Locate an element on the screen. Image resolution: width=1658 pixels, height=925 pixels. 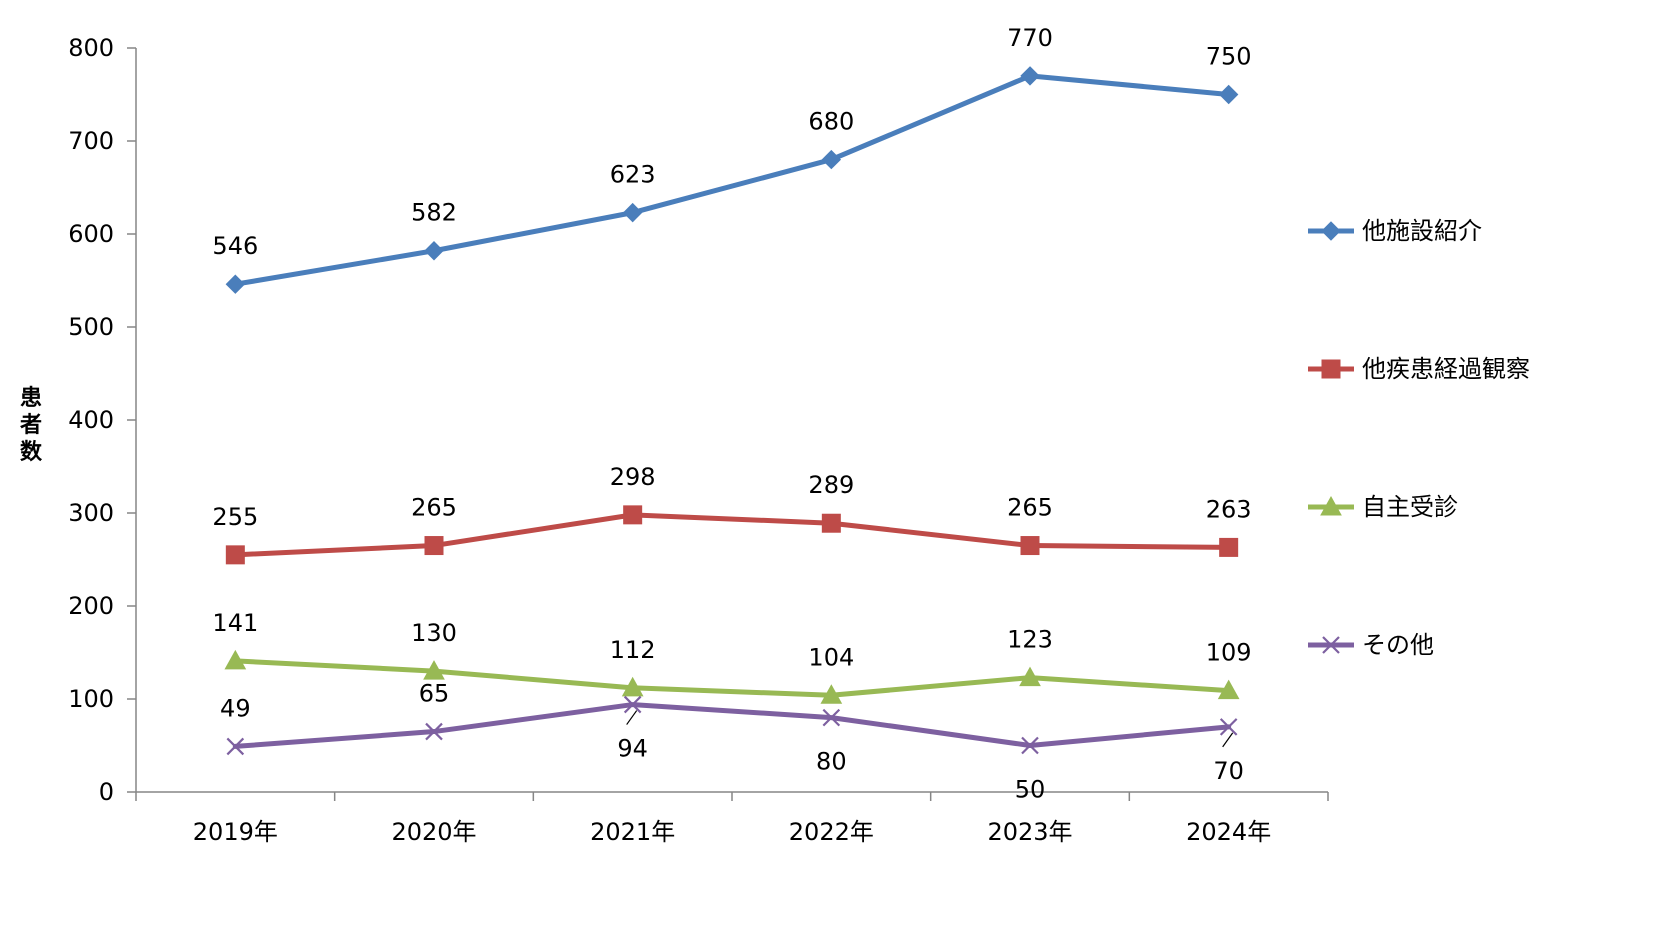
y-axis-title-char: 者 is located at coordinates (30, 425).